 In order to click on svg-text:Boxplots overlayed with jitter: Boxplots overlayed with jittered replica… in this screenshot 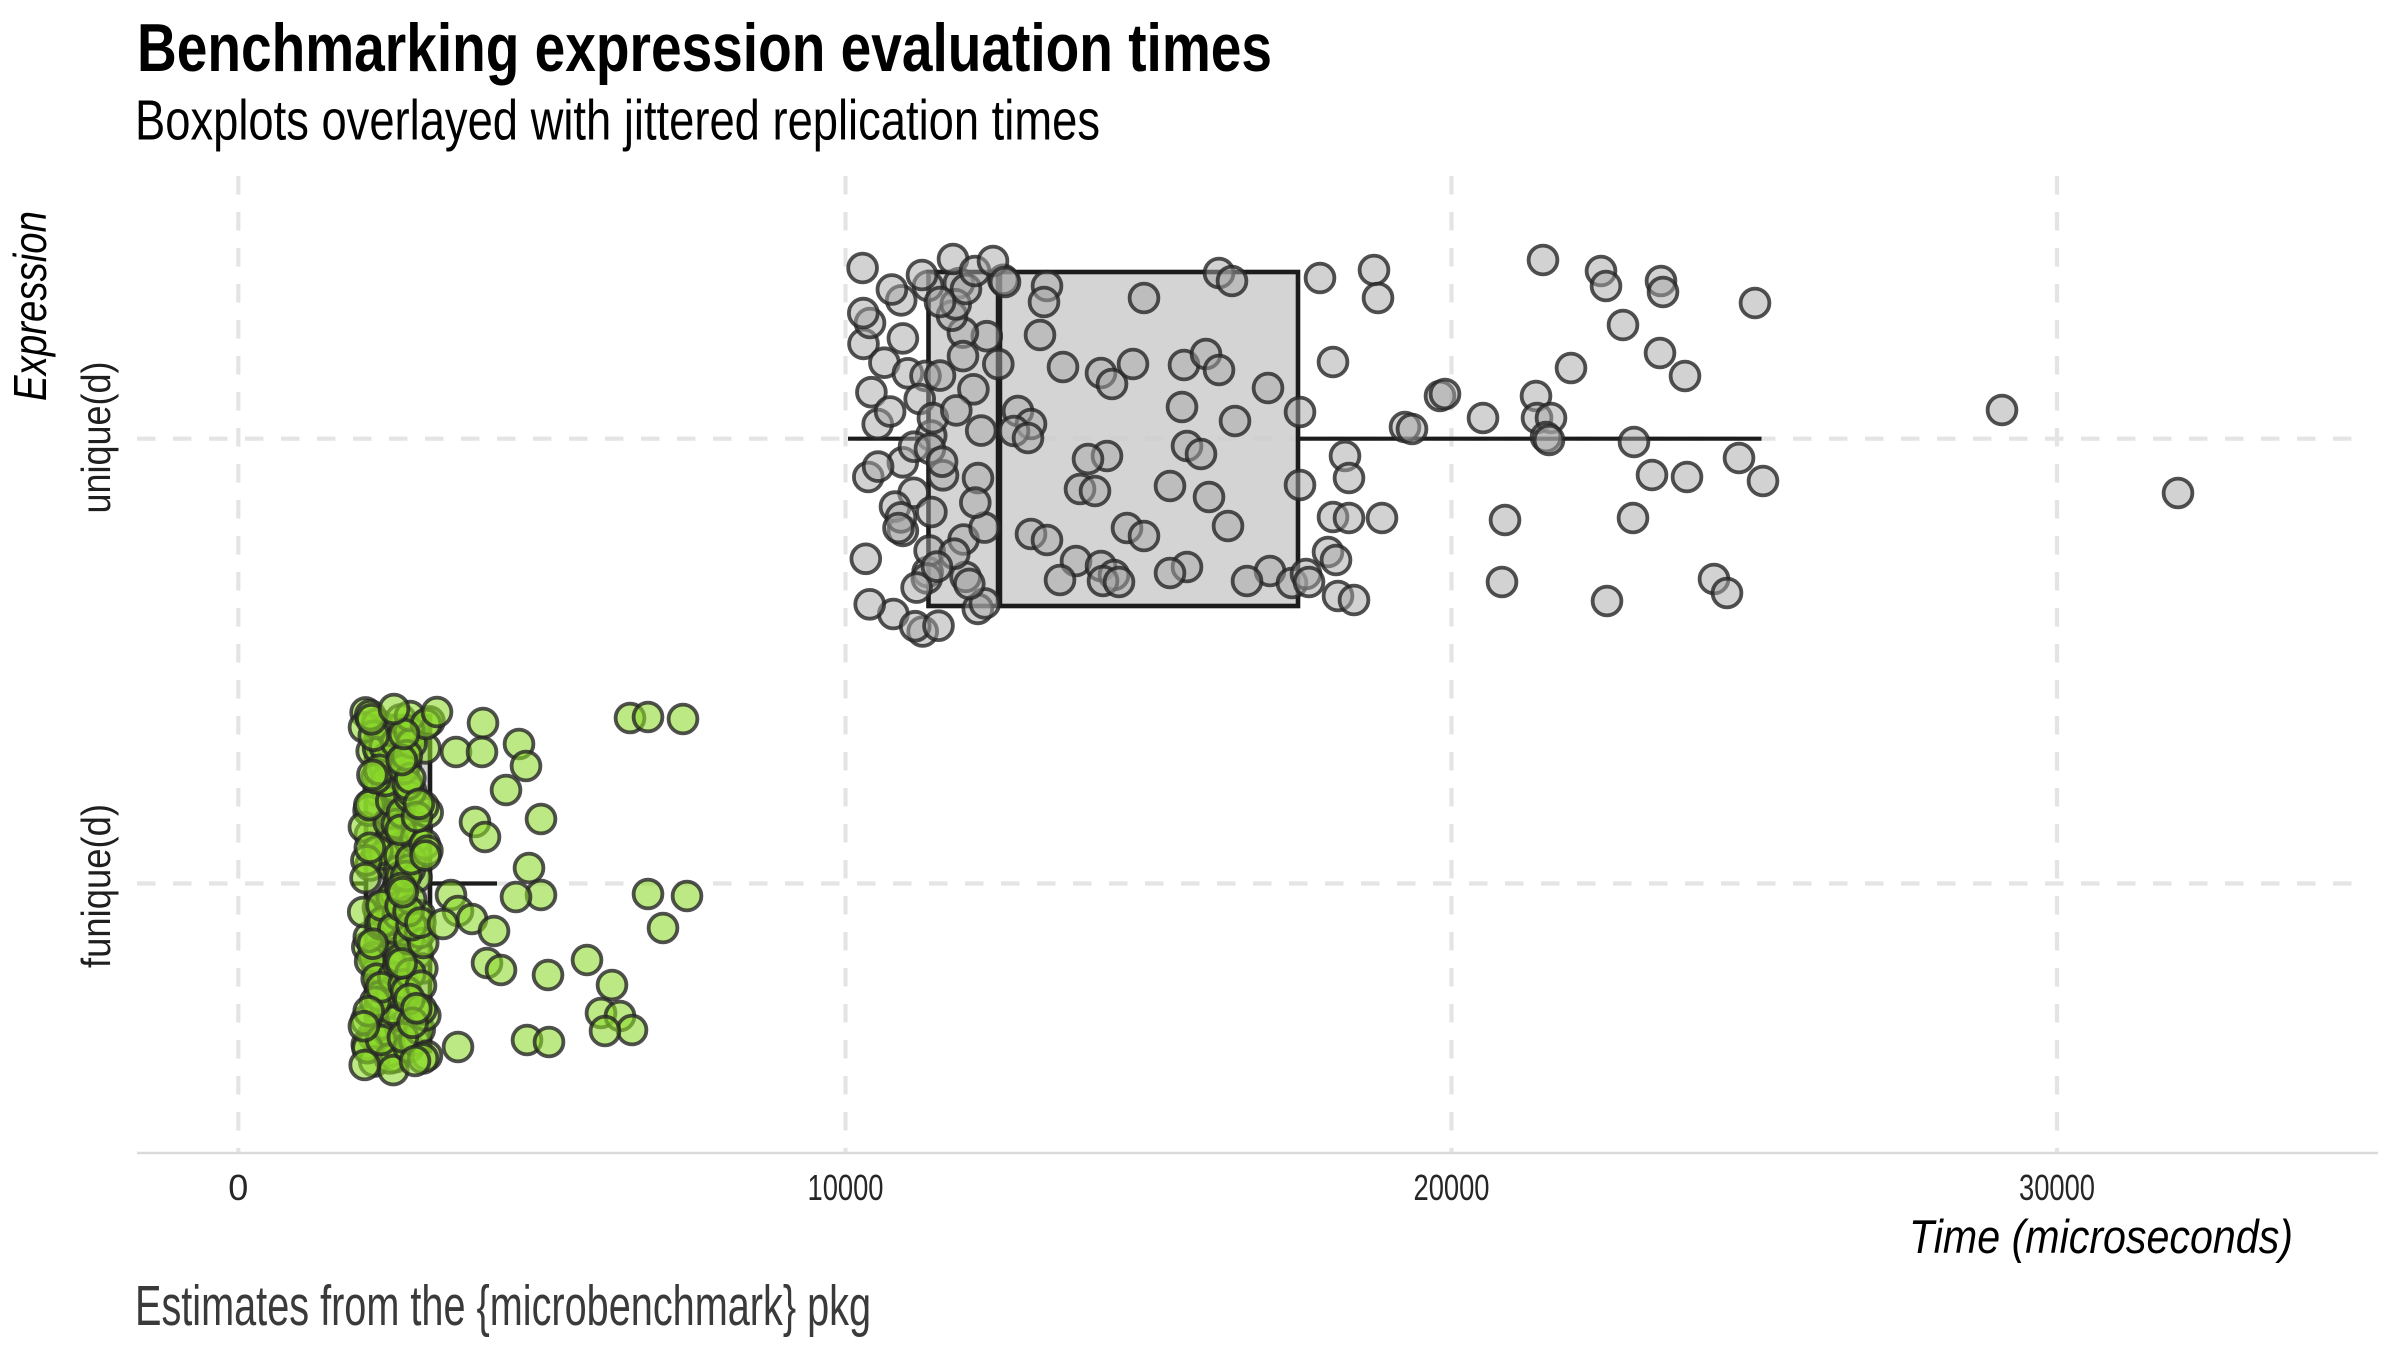, I will do `click(617, 121)`.